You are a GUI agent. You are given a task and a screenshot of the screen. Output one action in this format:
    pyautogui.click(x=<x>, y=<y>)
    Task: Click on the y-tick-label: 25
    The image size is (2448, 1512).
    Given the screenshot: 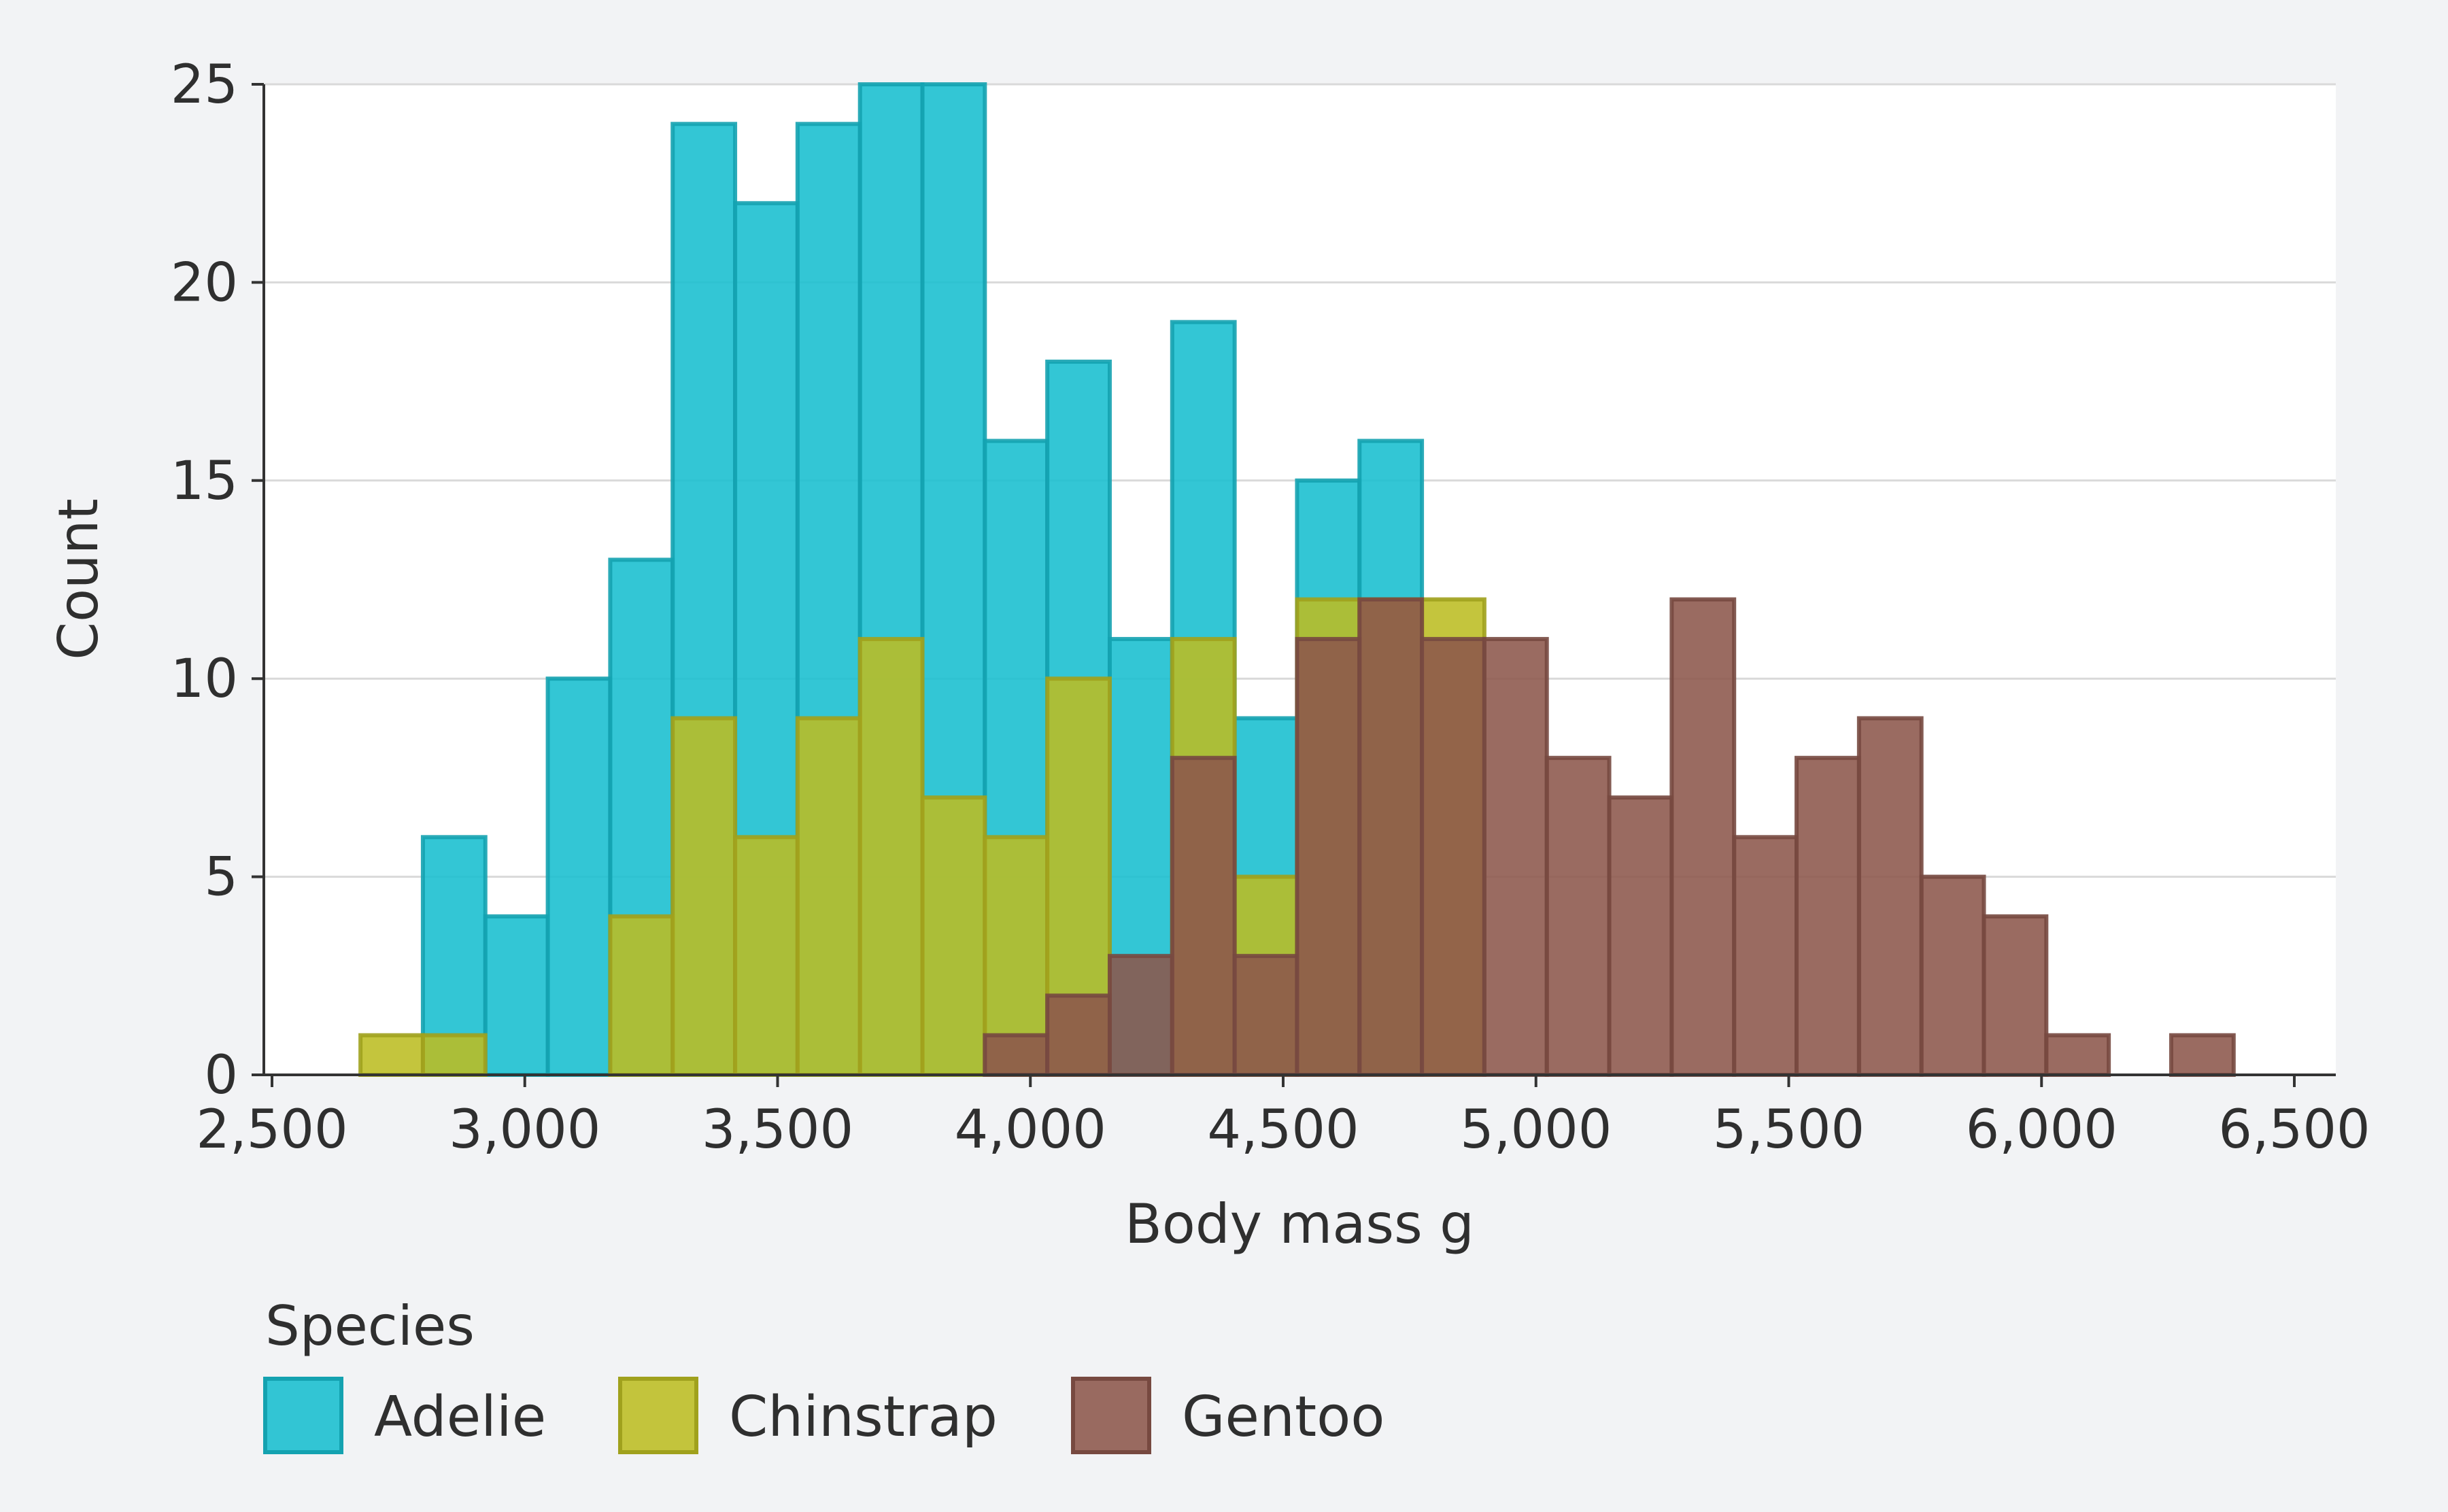 What is the action you would take?
    pyautogui.click(x=205, y=85)
    